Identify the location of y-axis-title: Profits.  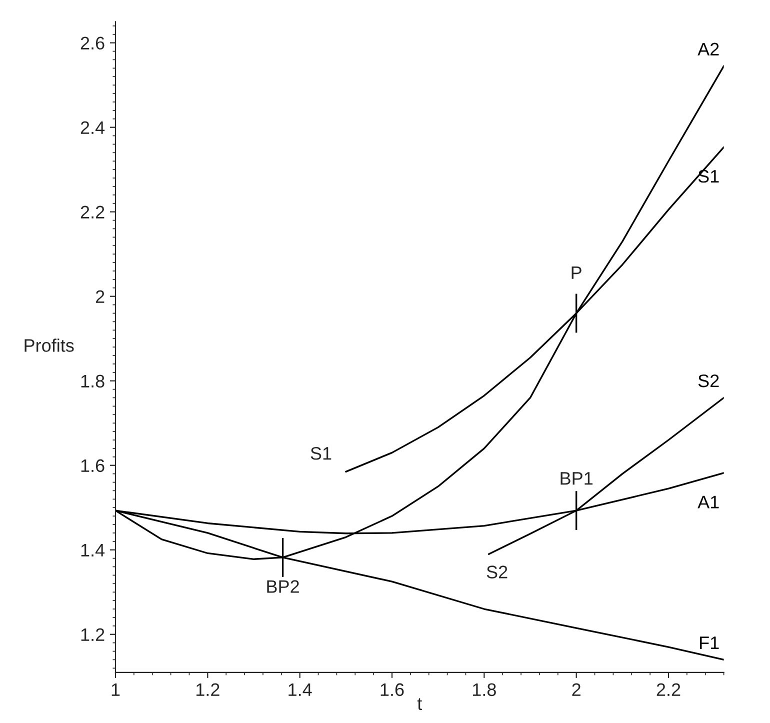
(49, 345).